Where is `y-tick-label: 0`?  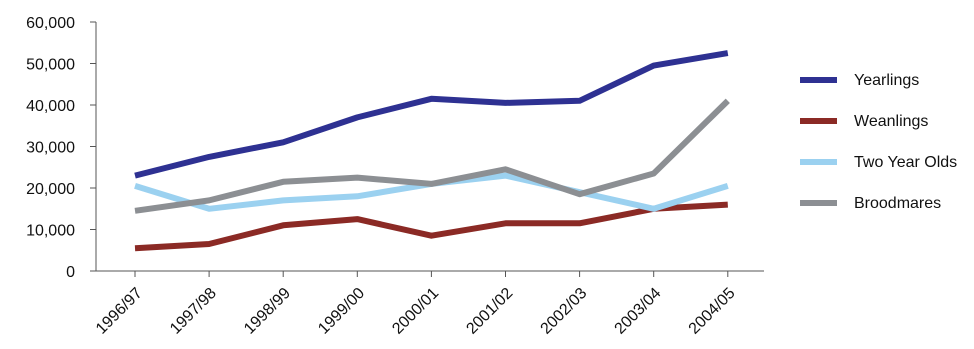 y-tick-label: 0 is located at coordinates (70, 272).